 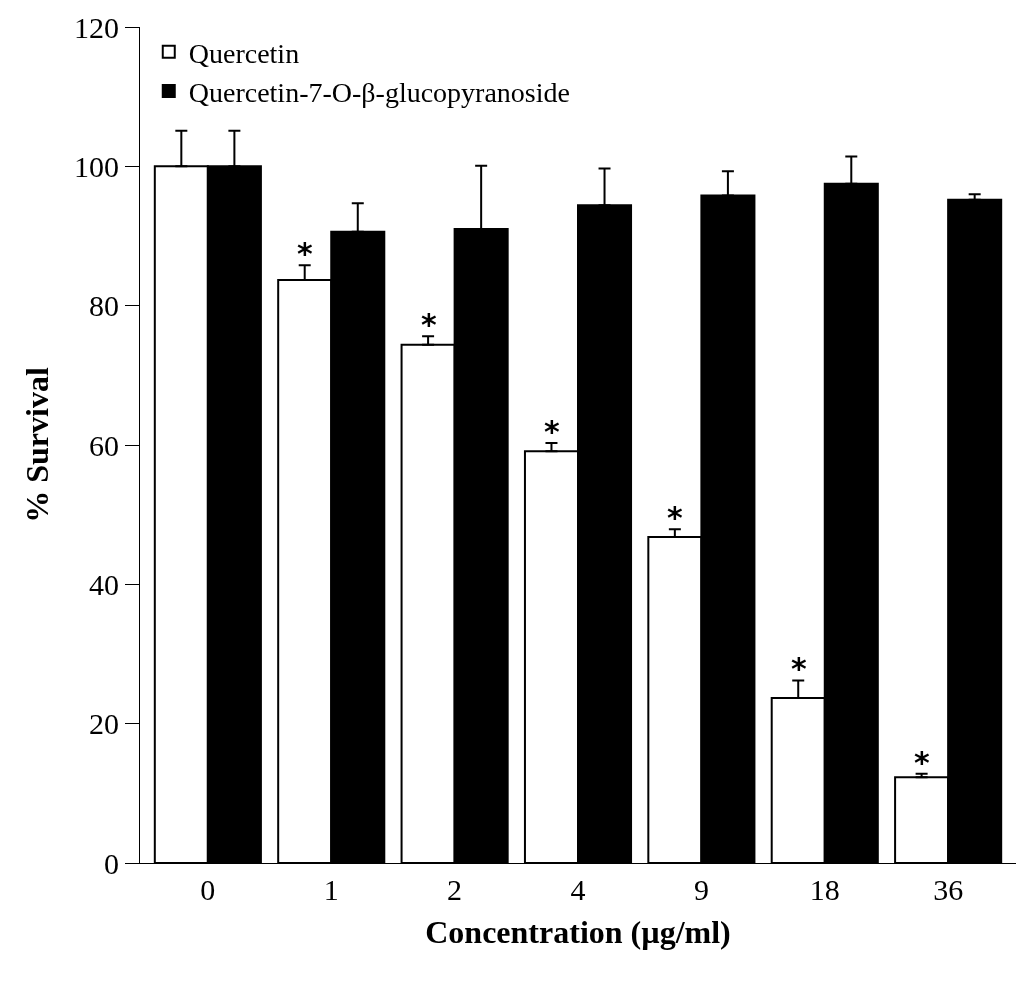 I want to click on y-tick-label: 60, so click(x=104, y=445).